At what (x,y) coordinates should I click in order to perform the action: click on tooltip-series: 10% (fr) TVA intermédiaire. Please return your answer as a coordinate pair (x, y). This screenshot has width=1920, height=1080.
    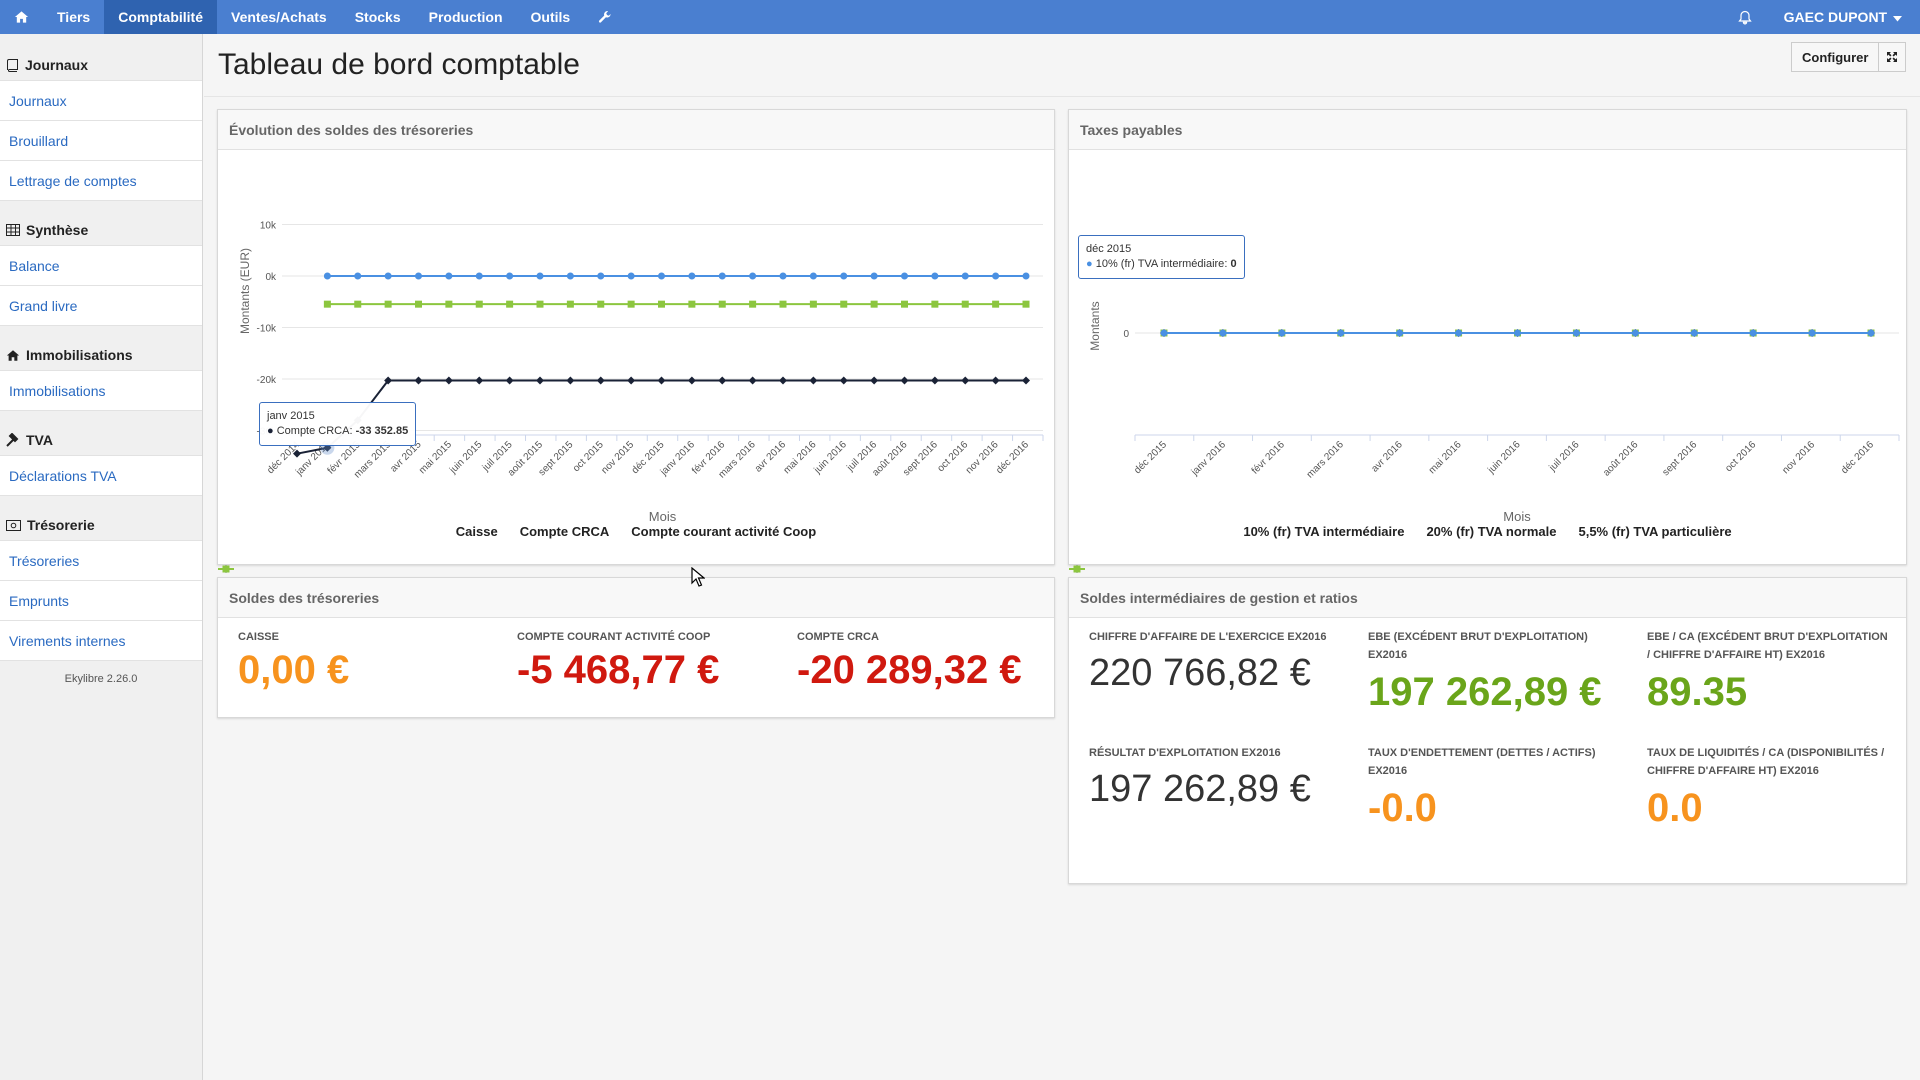
    Looking at the image, I should click on (1160, 264).